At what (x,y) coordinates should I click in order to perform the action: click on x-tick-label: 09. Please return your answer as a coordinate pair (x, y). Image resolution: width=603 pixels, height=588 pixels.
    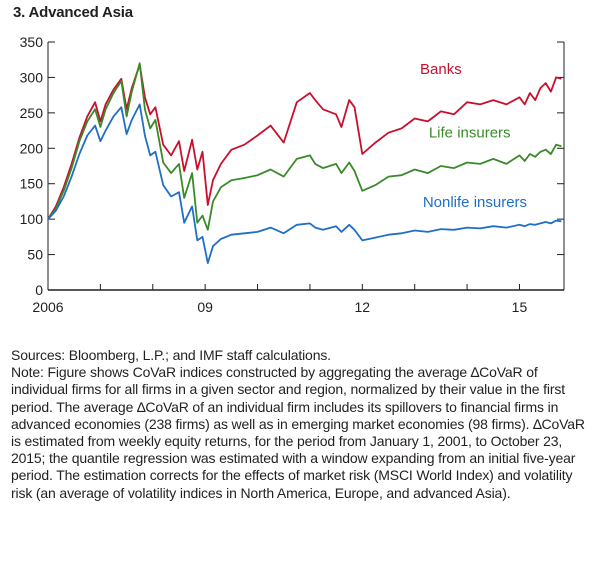
    Looking at the image, I should click on (205, 307).